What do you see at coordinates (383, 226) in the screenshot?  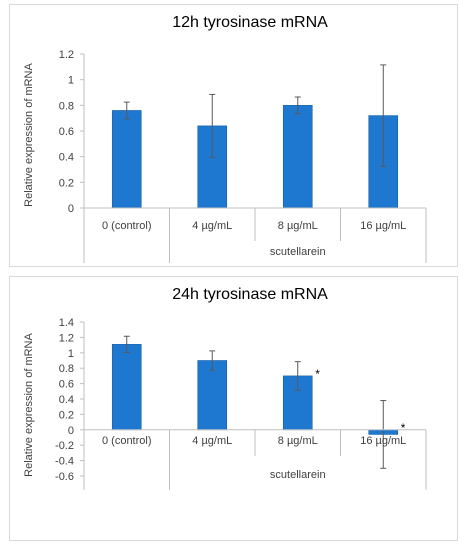 I see `x-tick-label-0-3: 16 µg/mL` at bounding box center [383, 226].